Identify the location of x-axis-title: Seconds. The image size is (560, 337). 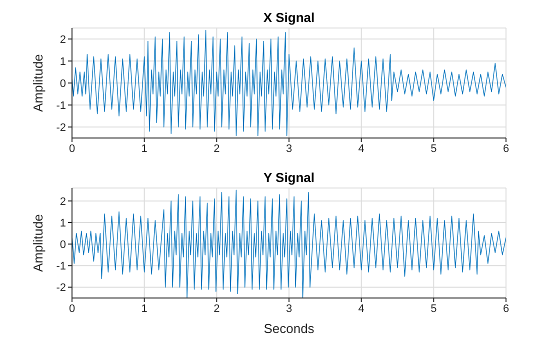
(289, 328).